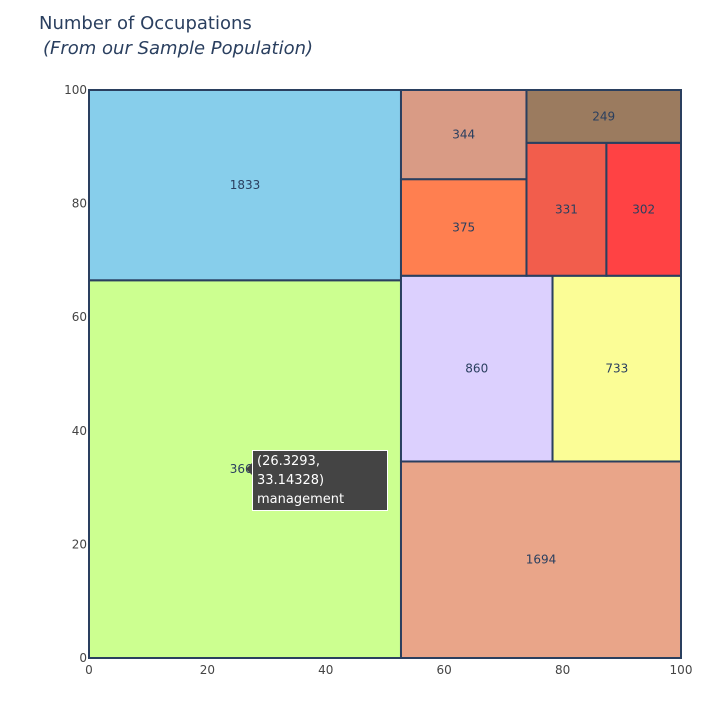 This screenshot has height=701, width=719. Describe the element at coordinates (79, 544) in the screenshot. I see `y-tick-label: 20` at that location.